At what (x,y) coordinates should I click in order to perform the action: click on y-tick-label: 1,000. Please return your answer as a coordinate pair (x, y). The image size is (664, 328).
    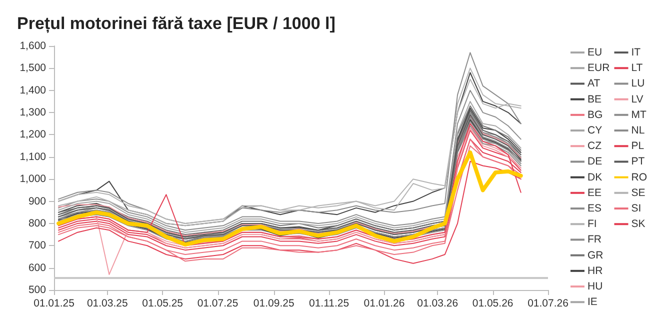
    Looking at the image, I should click on (33, 179).